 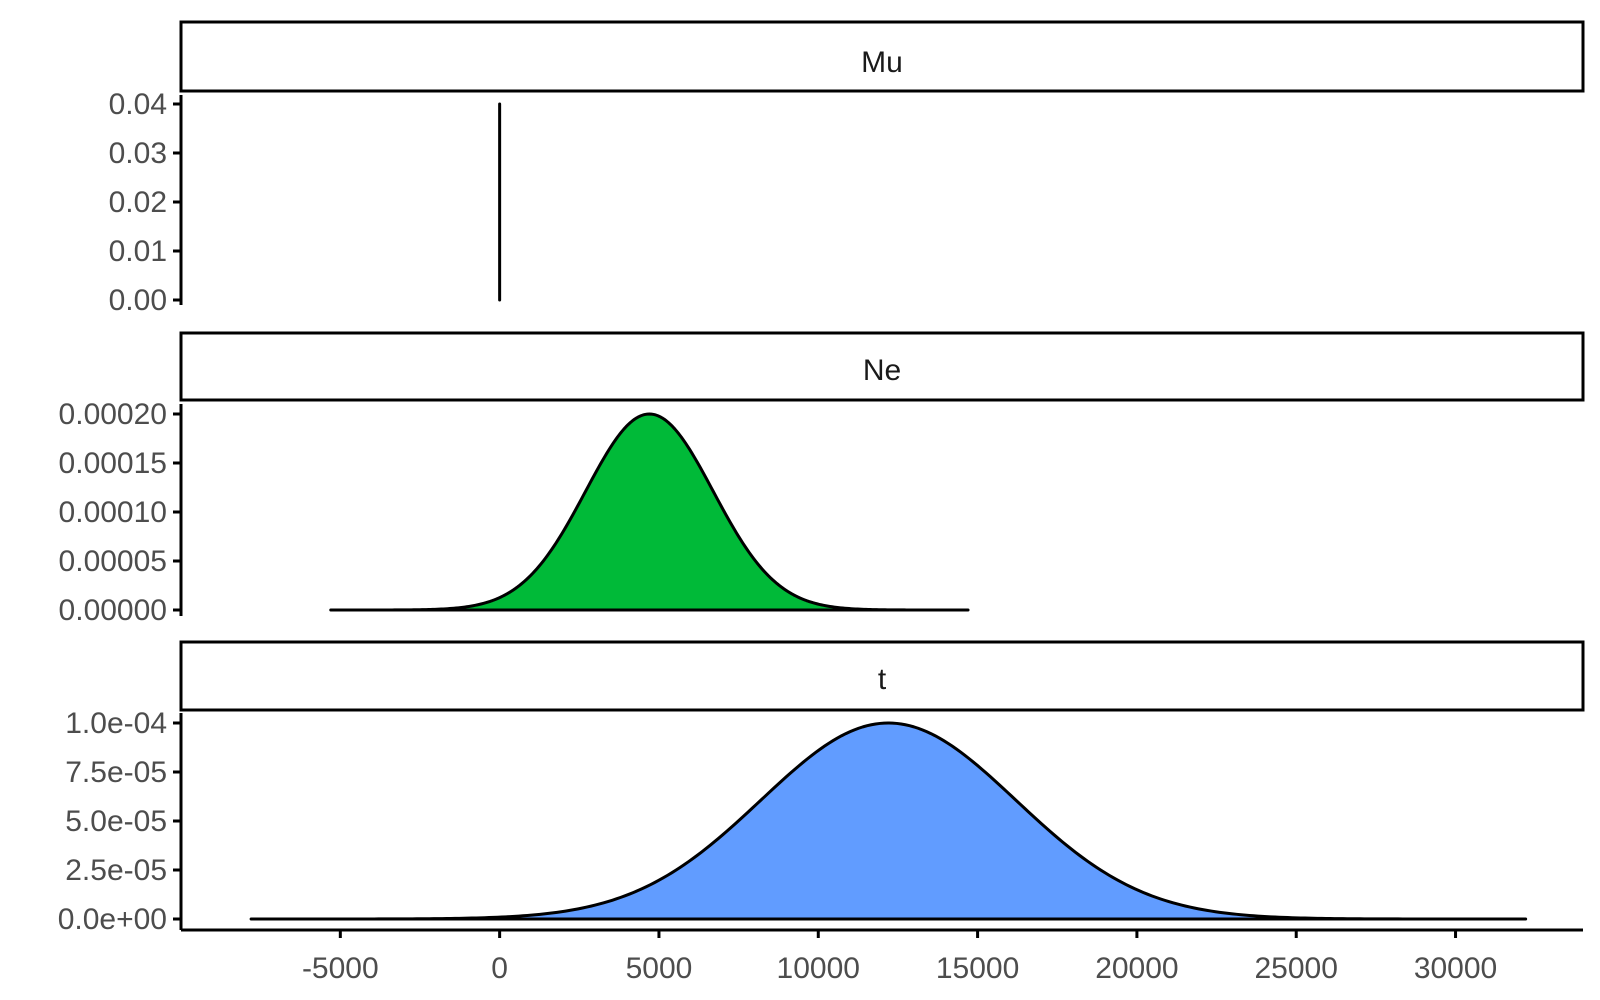 What do you see at coordinates (112, 919) in the screenshot?
I see `y-tick-label-t: 0.0e+00` at bounding box center [112, 919].